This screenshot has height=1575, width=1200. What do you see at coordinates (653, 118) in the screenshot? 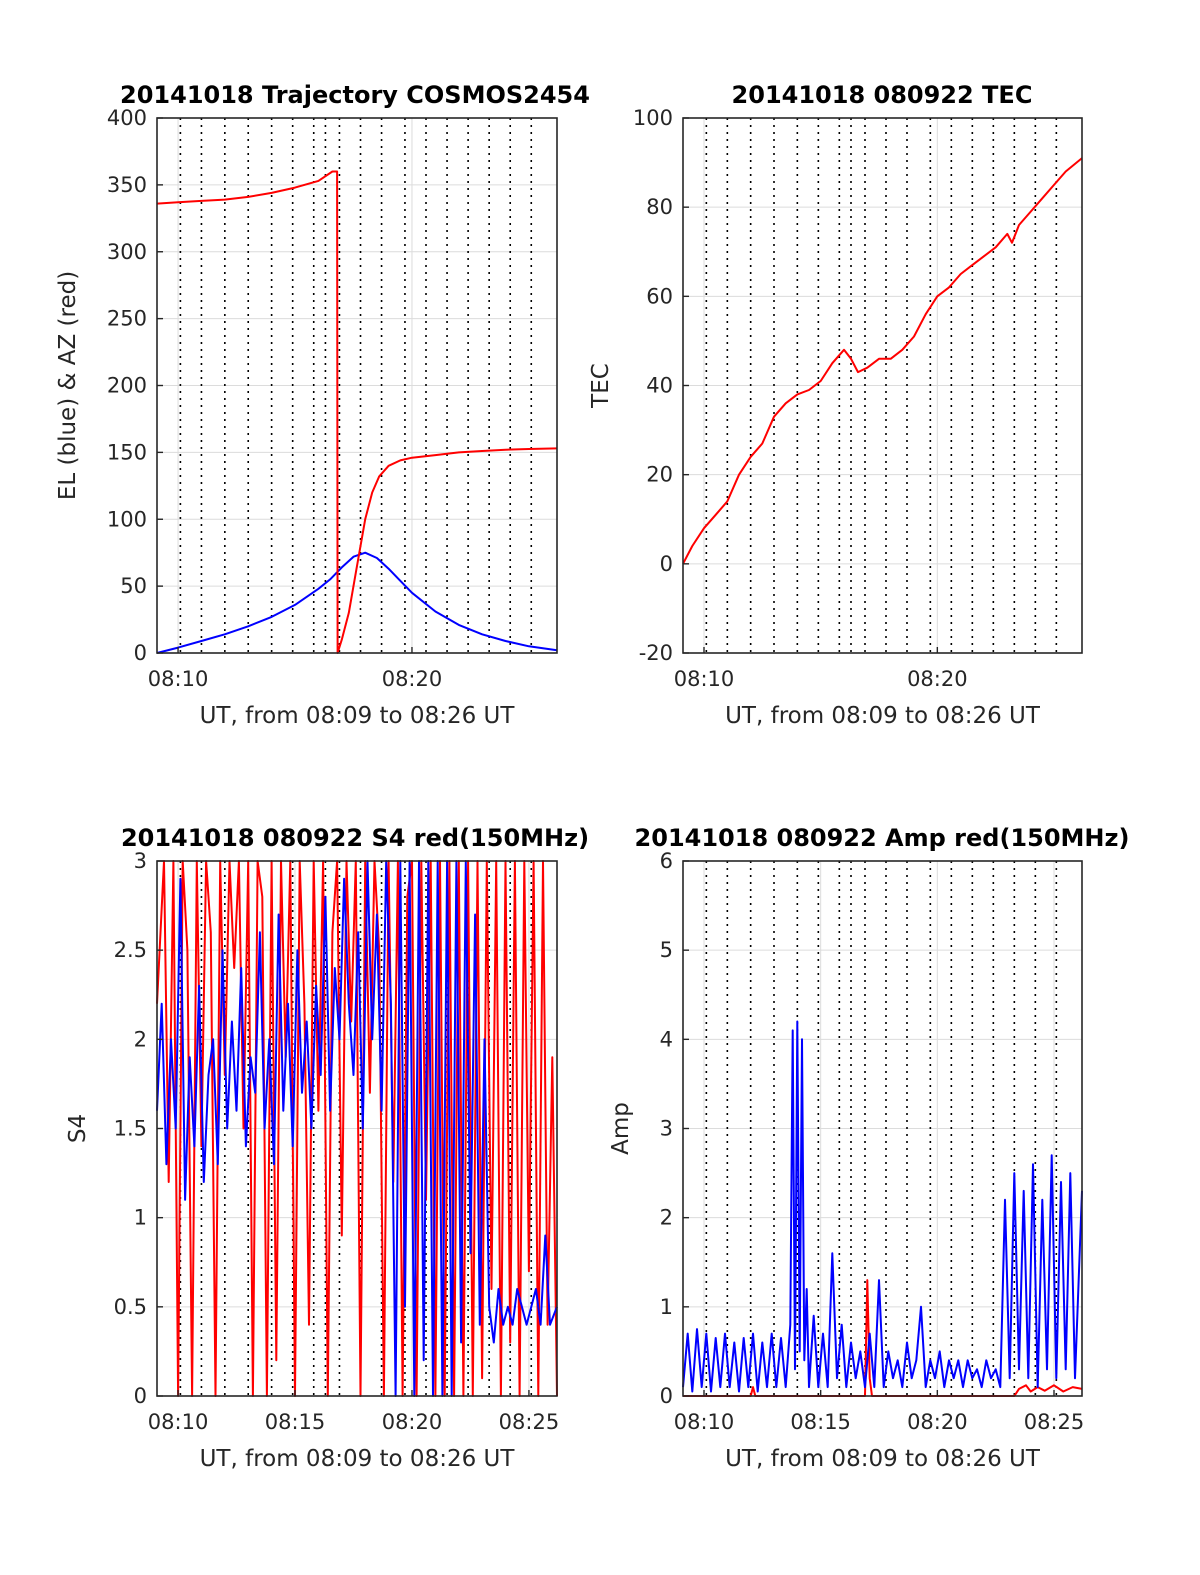
I see `tec-ytick-label-6: 100` at bounding box center [653, 118].